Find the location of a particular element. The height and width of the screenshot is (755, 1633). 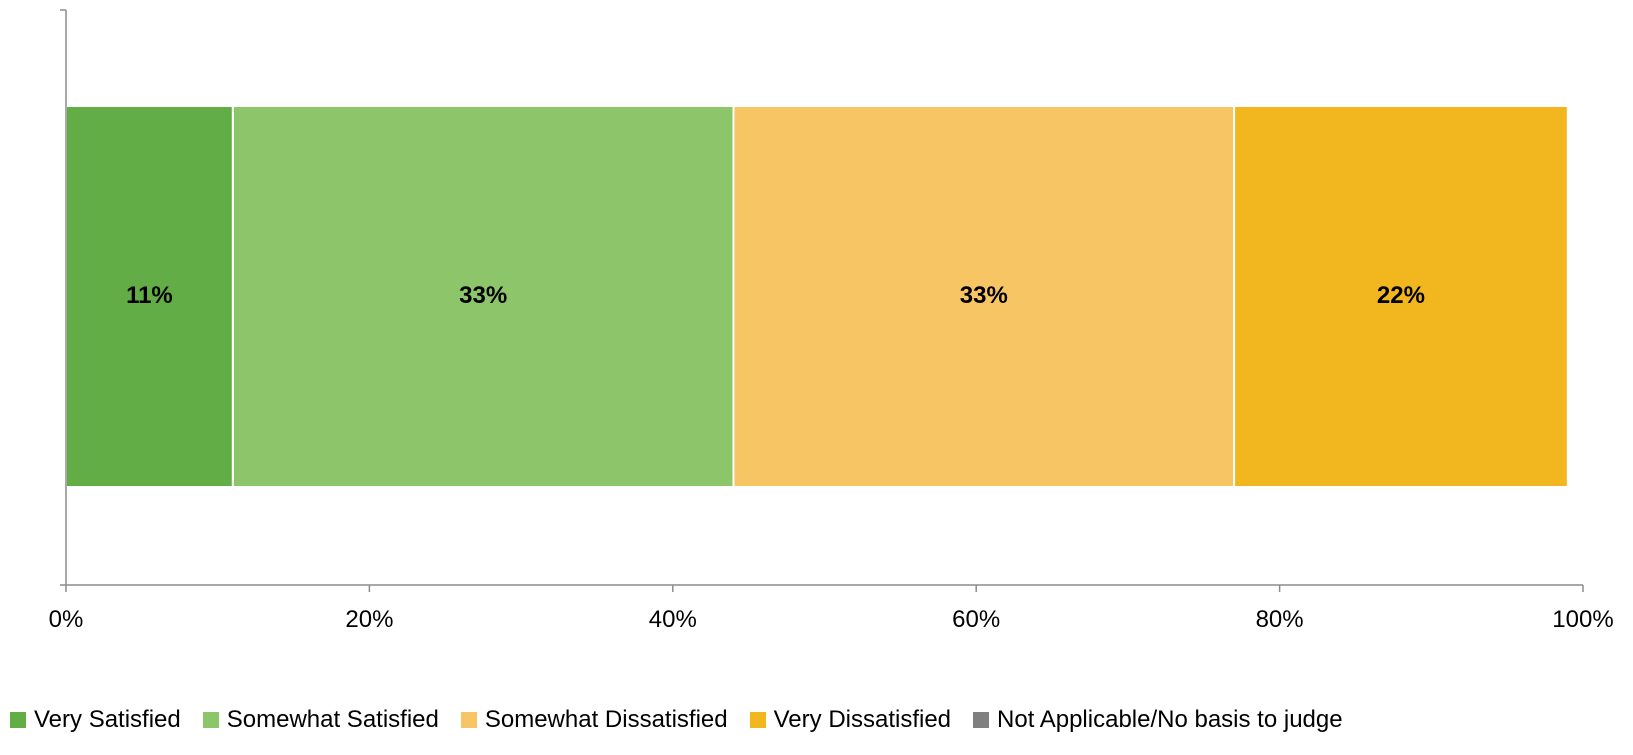

data-label-1: 33% is located at coordinates (483, 295).